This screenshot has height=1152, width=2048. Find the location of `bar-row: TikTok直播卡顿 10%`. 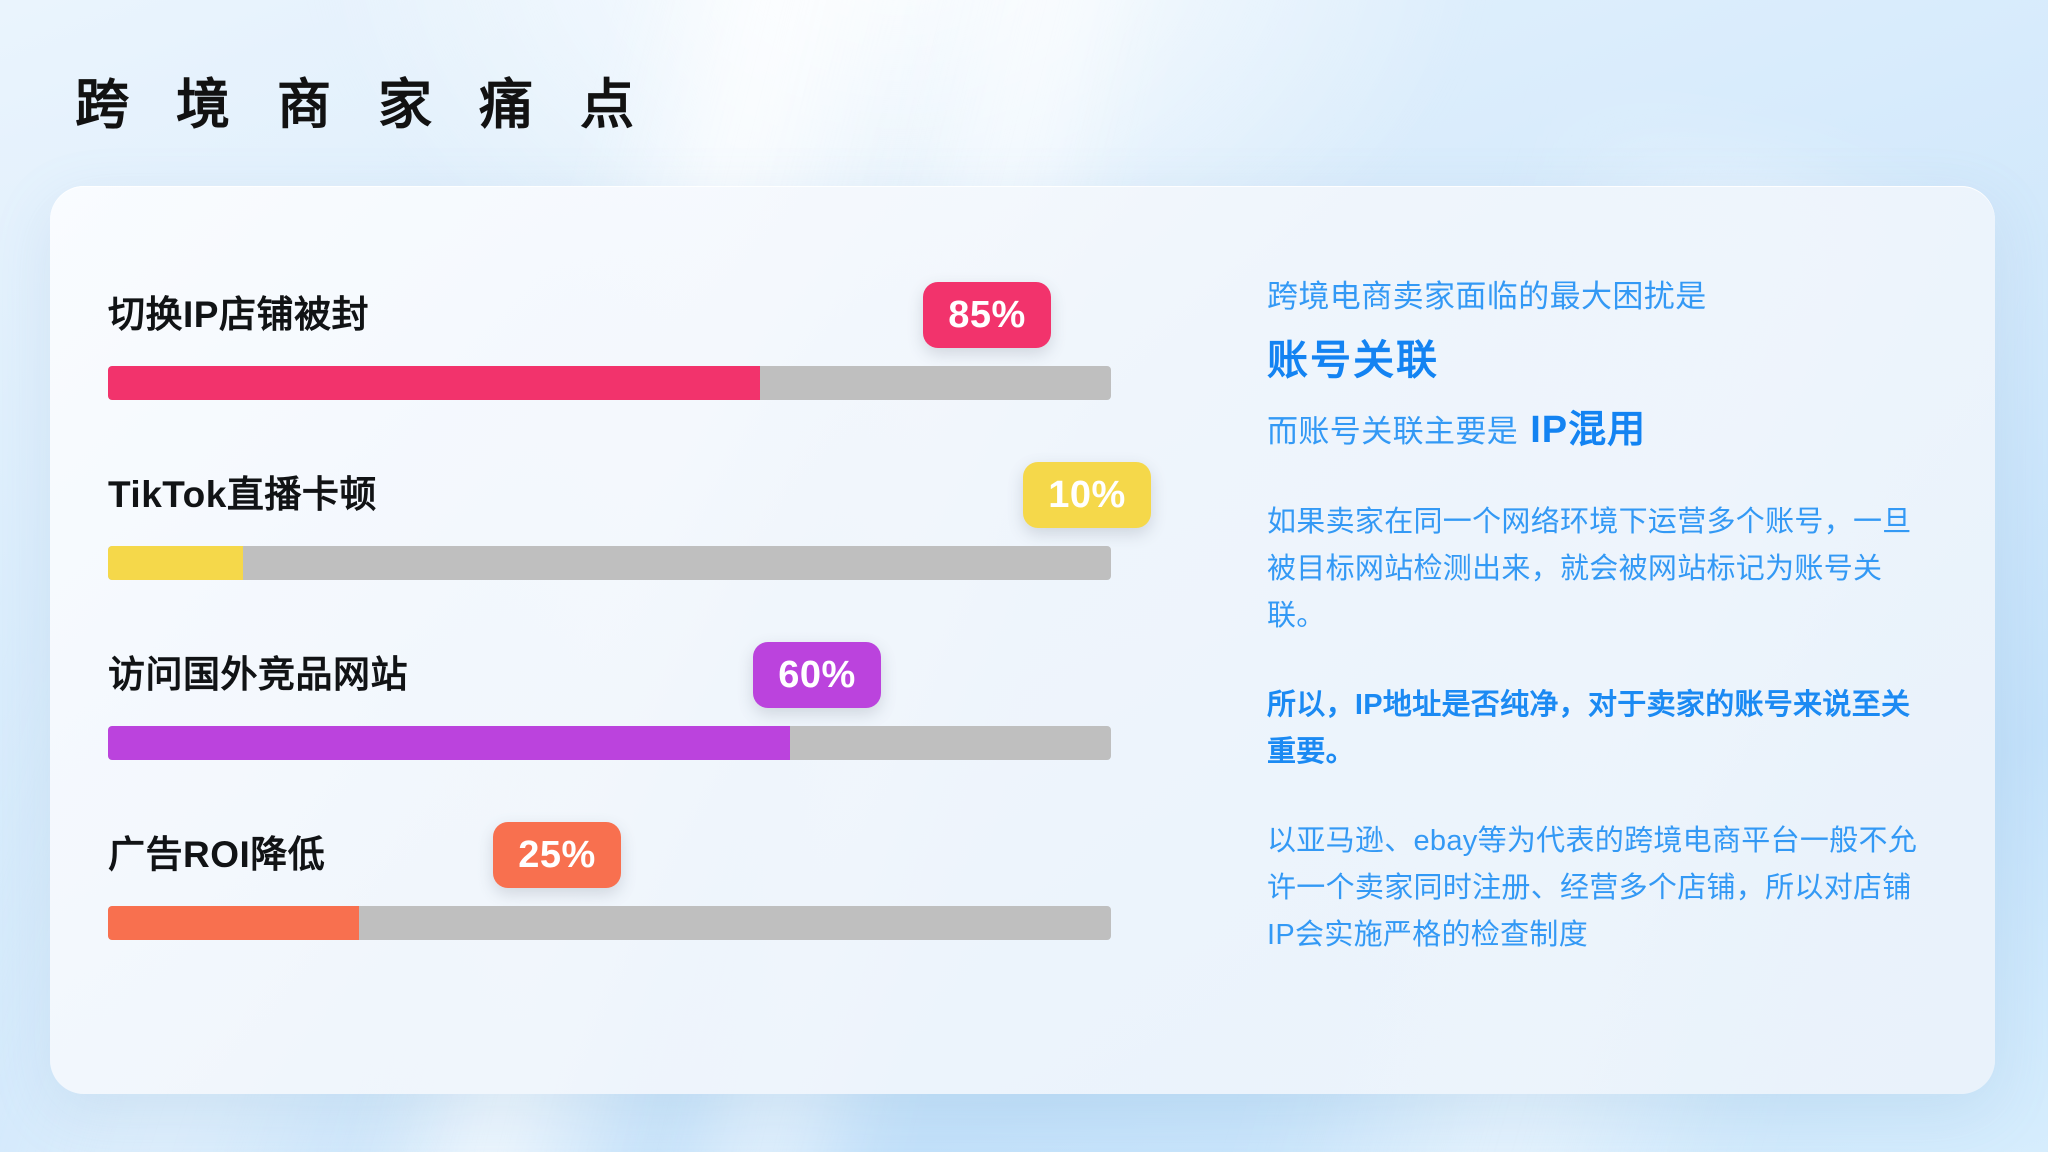

bar-row: TikTok直播卡顿 10% is located at coordinates (656, 519).